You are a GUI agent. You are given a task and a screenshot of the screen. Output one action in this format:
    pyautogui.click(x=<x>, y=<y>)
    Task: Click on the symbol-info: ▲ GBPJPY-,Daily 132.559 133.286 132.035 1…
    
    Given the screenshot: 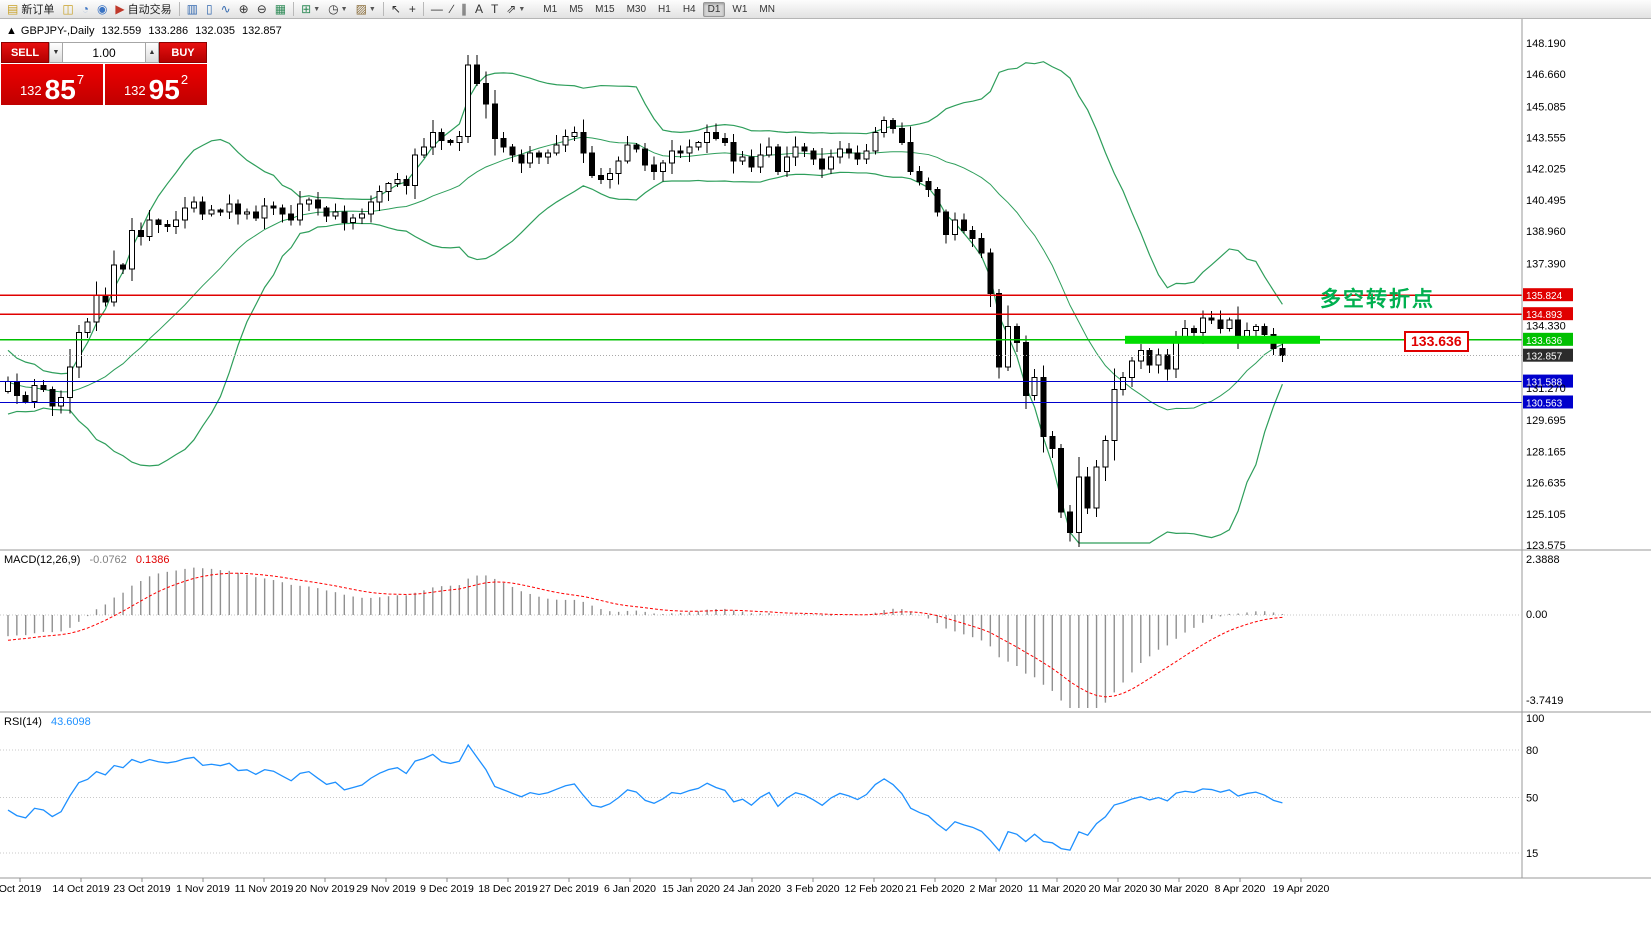 What is the action you would take?
    pyautogui.click(x=146, y=31)
    